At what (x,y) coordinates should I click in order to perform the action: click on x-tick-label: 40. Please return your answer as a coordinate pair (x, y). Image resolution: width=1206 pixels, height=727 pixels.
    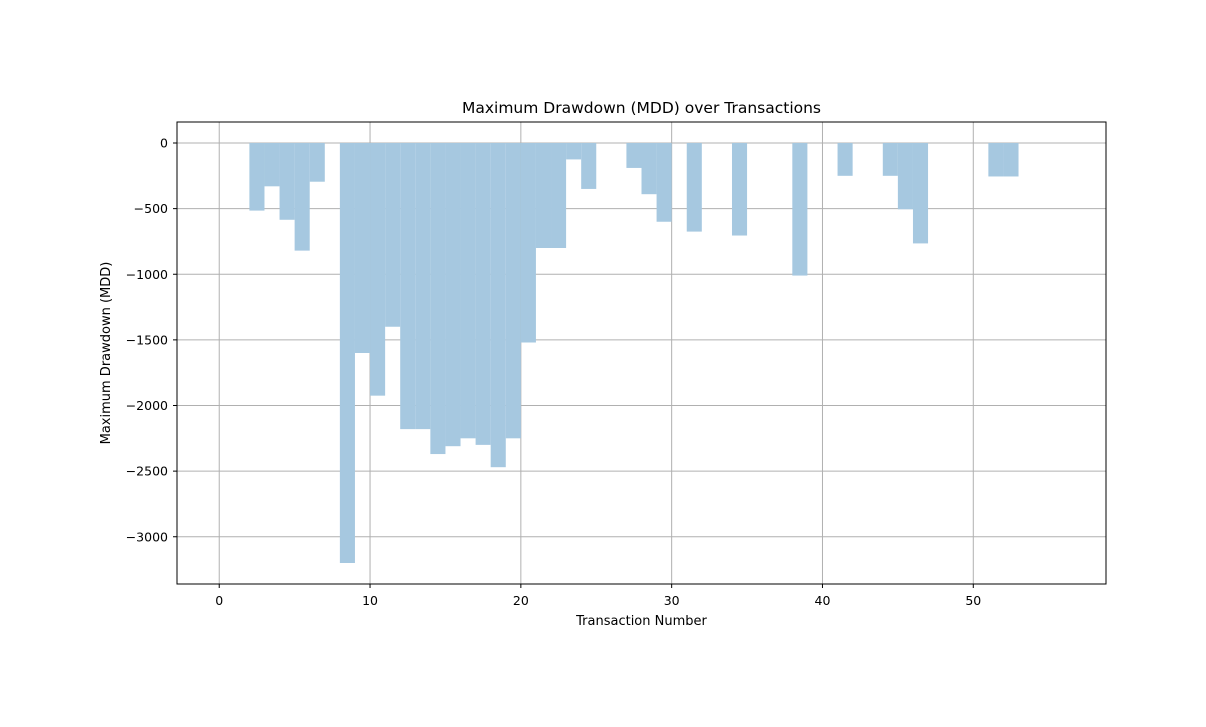
    Looking at the image, I should click on (823, 600).